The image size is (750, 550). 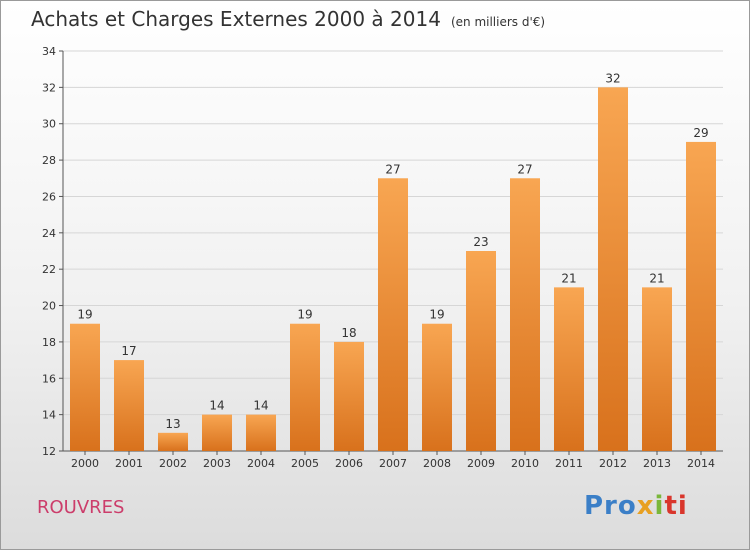 What do you see at coordinates (393, 315) in the screenshot?
I see `bar-2007` at bounding box center [393, 315].